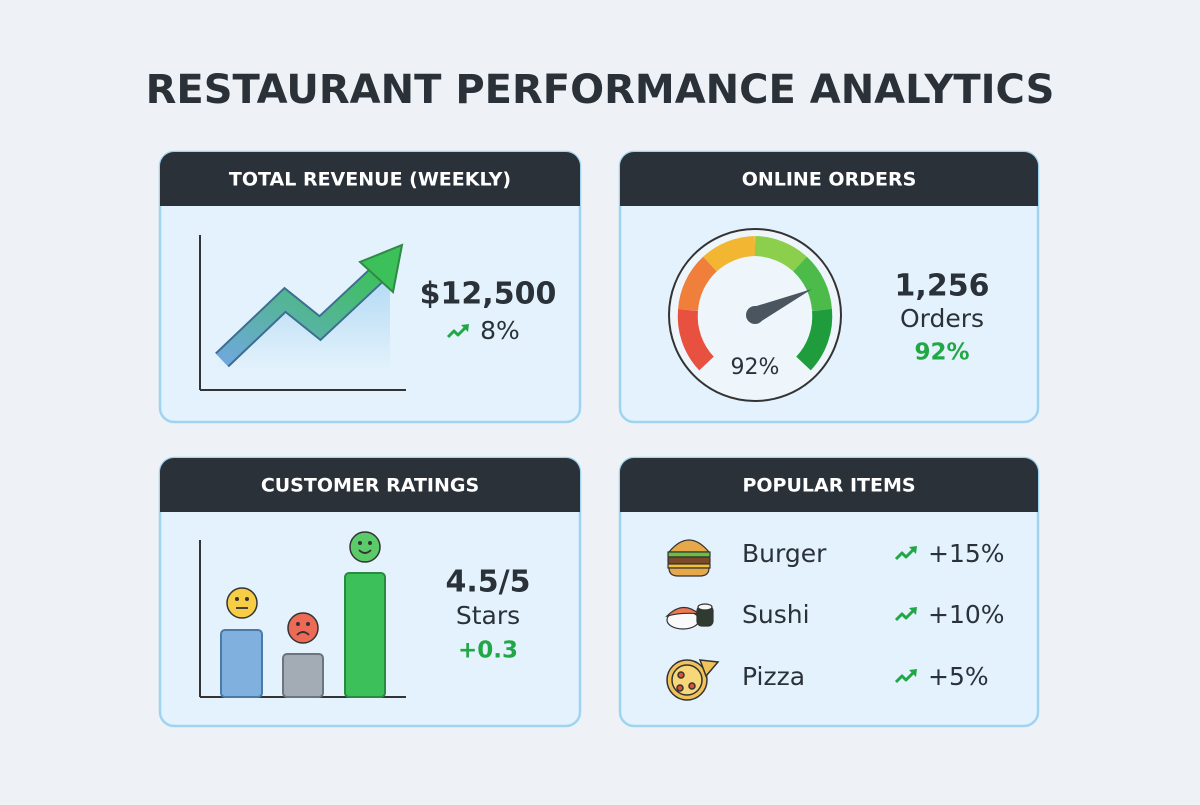 This screenshot has width=1200, height=805. What do you see at coordinates (693, 680) in the screenshot?
I see `pizza-icon` at bounding box center [693, 680].